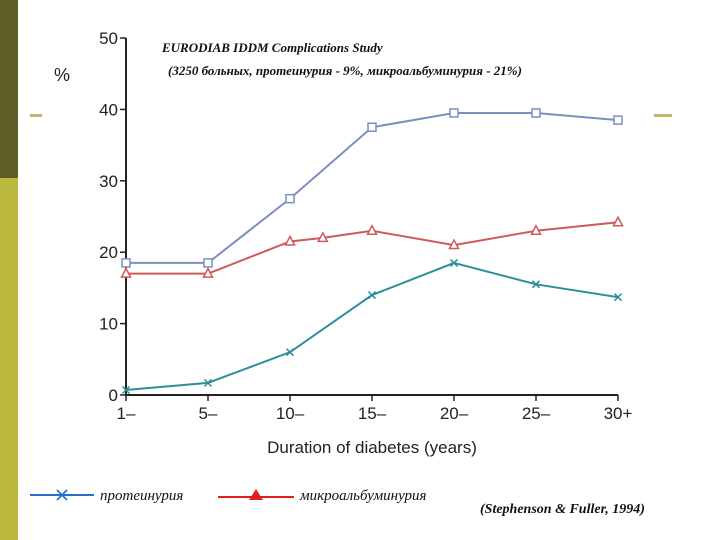 This screenshot has width=720, height=540. I want to click on legend-marker-proteinuria, so click(62, 495).